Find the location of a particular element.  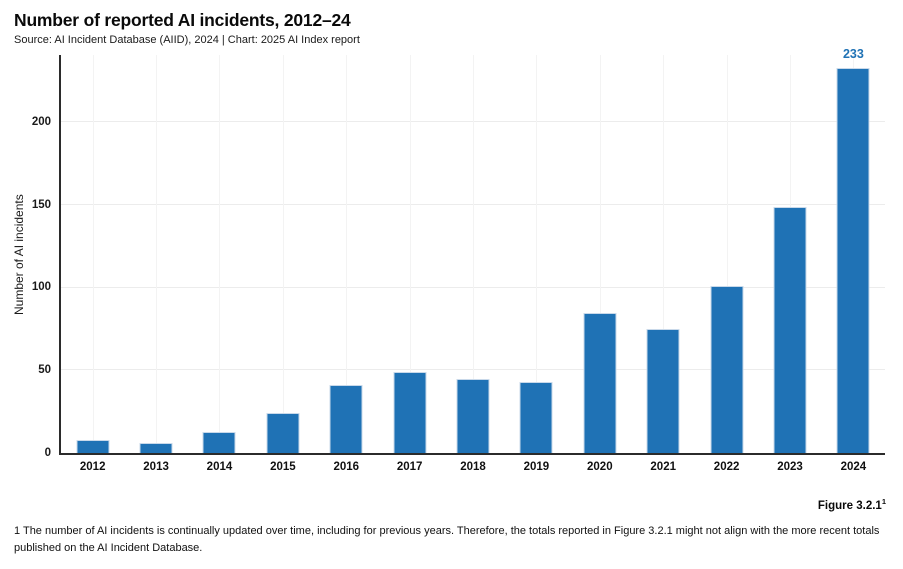

bar-2022 is located at coordinates (727, 369).